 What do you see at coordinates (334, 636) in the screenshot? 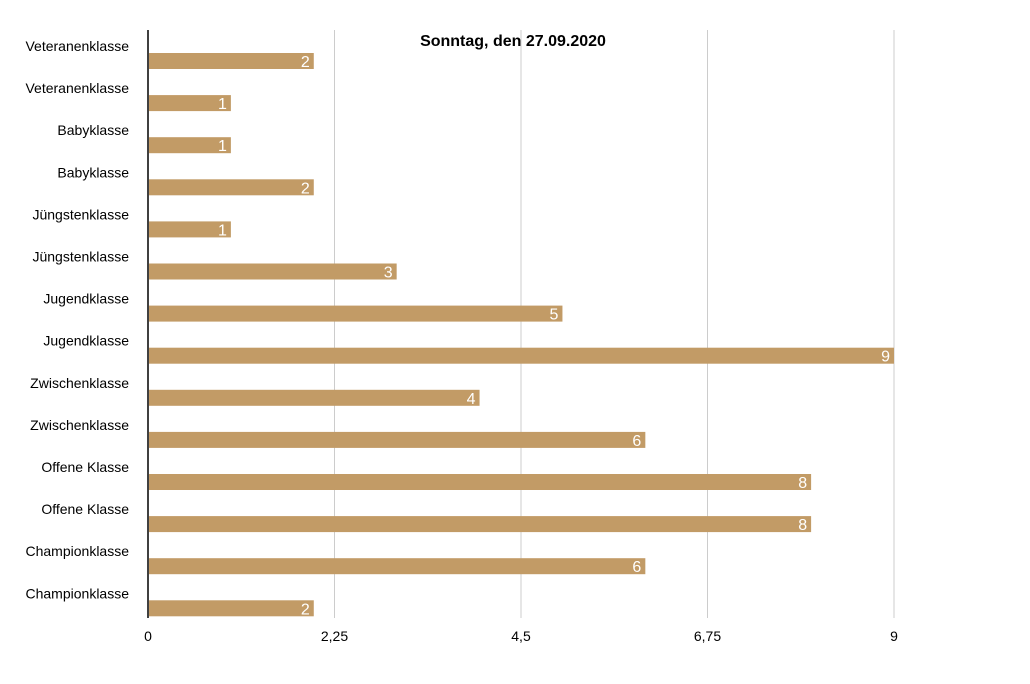
I see `x-tick-label: 2,25` at bounding box center [334, 636].